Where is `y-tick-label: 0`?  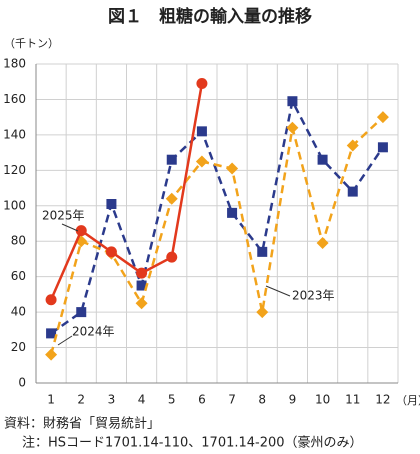
y-tick-label: 0 is located at coordinates (22, 383).